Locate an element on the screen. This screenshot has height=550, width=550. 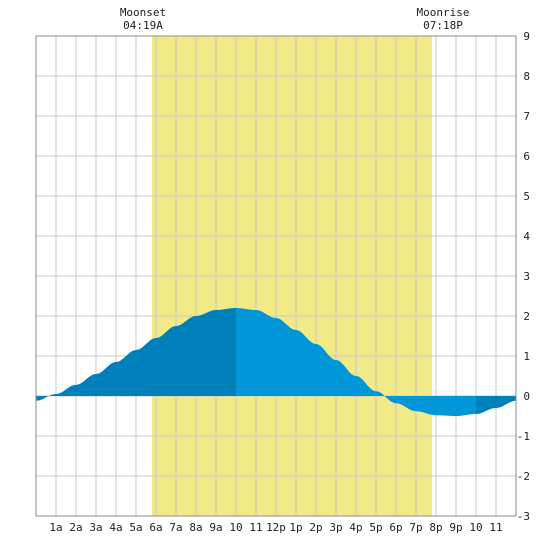
x-tick-label: 6p is located at coordinates (395, 527).